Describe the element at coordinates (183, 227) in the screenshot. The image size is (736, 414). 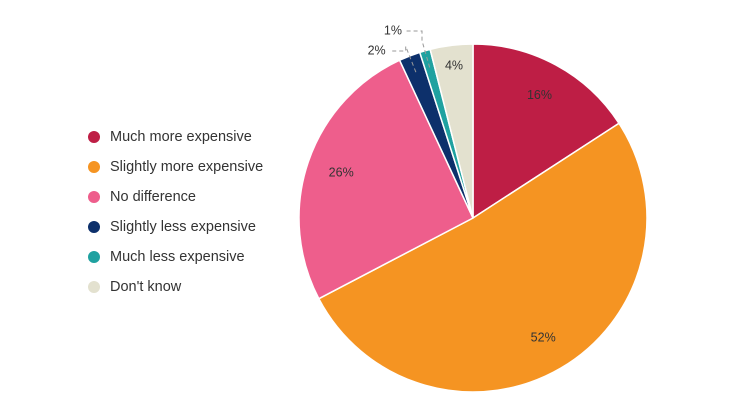
I see `legend-label: Slightly less expensive` at that location.